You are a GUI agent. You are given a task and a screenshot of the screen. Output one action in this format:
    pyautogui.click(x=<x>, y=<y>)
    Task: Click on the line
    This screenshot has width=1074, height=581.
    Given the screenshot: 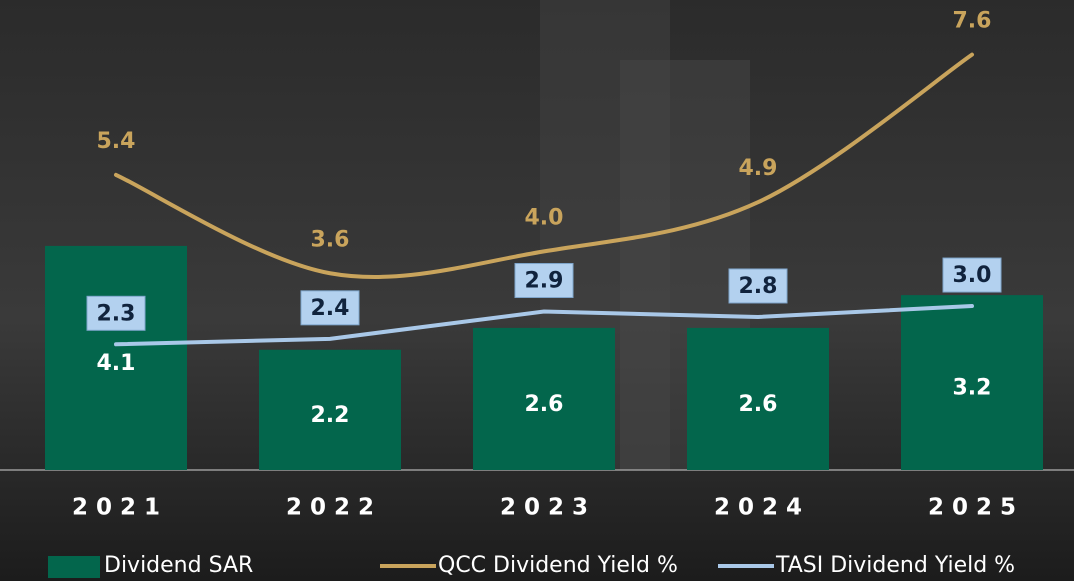 What is the action you would take?
    pyautogui.click(x=544, y=325)
    